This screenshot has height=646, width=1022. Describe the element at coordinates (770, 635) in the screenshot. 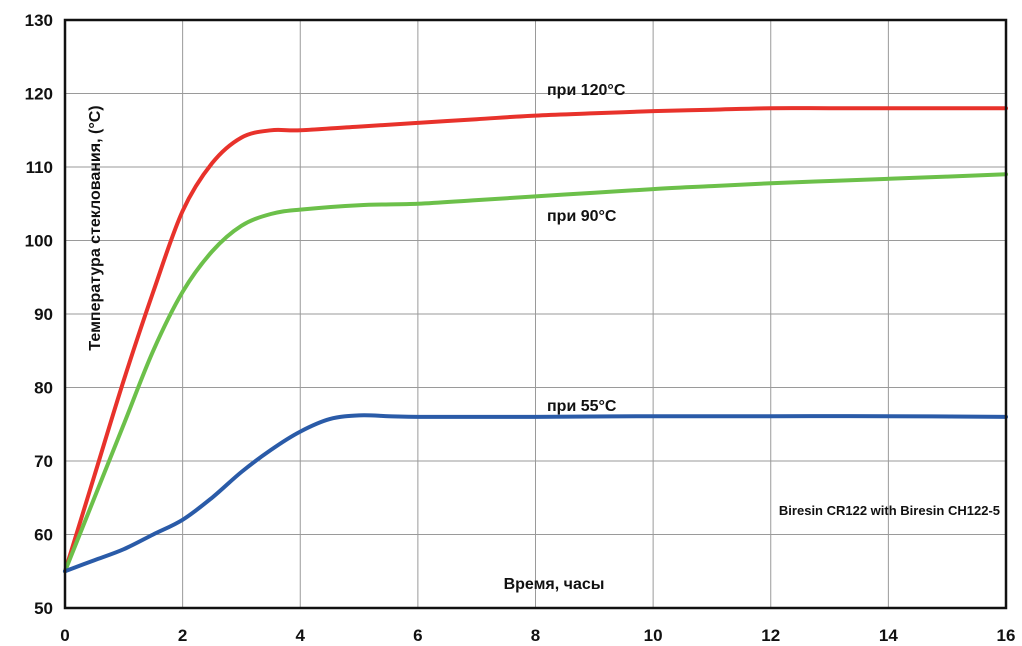

I see `x-tick-label: 12` at that location.